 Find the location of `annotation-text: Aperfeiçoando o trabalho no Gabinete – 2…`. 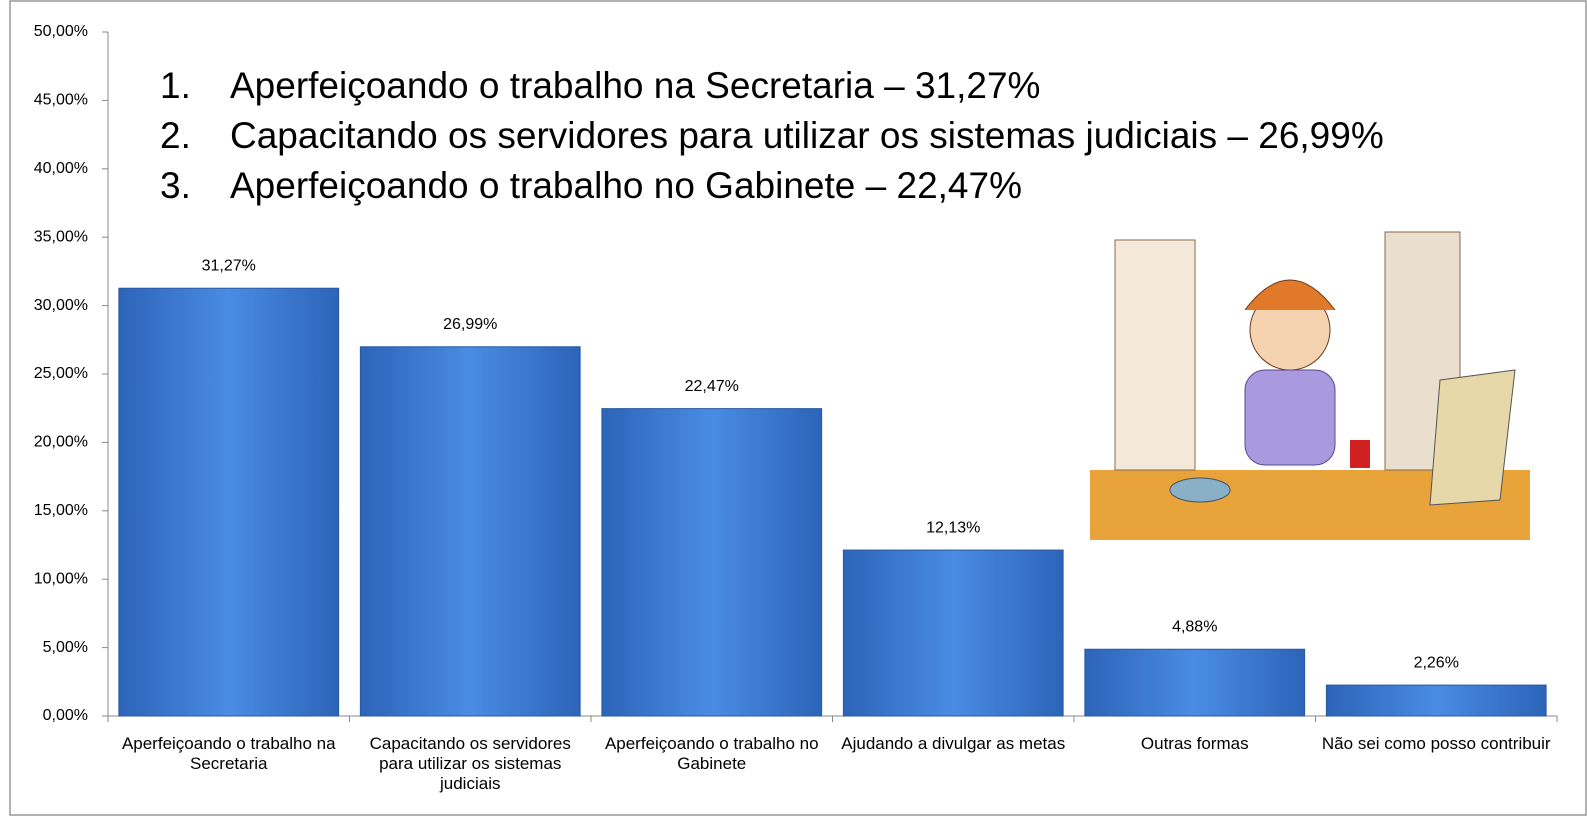

annotation-text: Aperfeiçoando o trabalho no Gabinete – 2… is located at coordinates (626, 185).